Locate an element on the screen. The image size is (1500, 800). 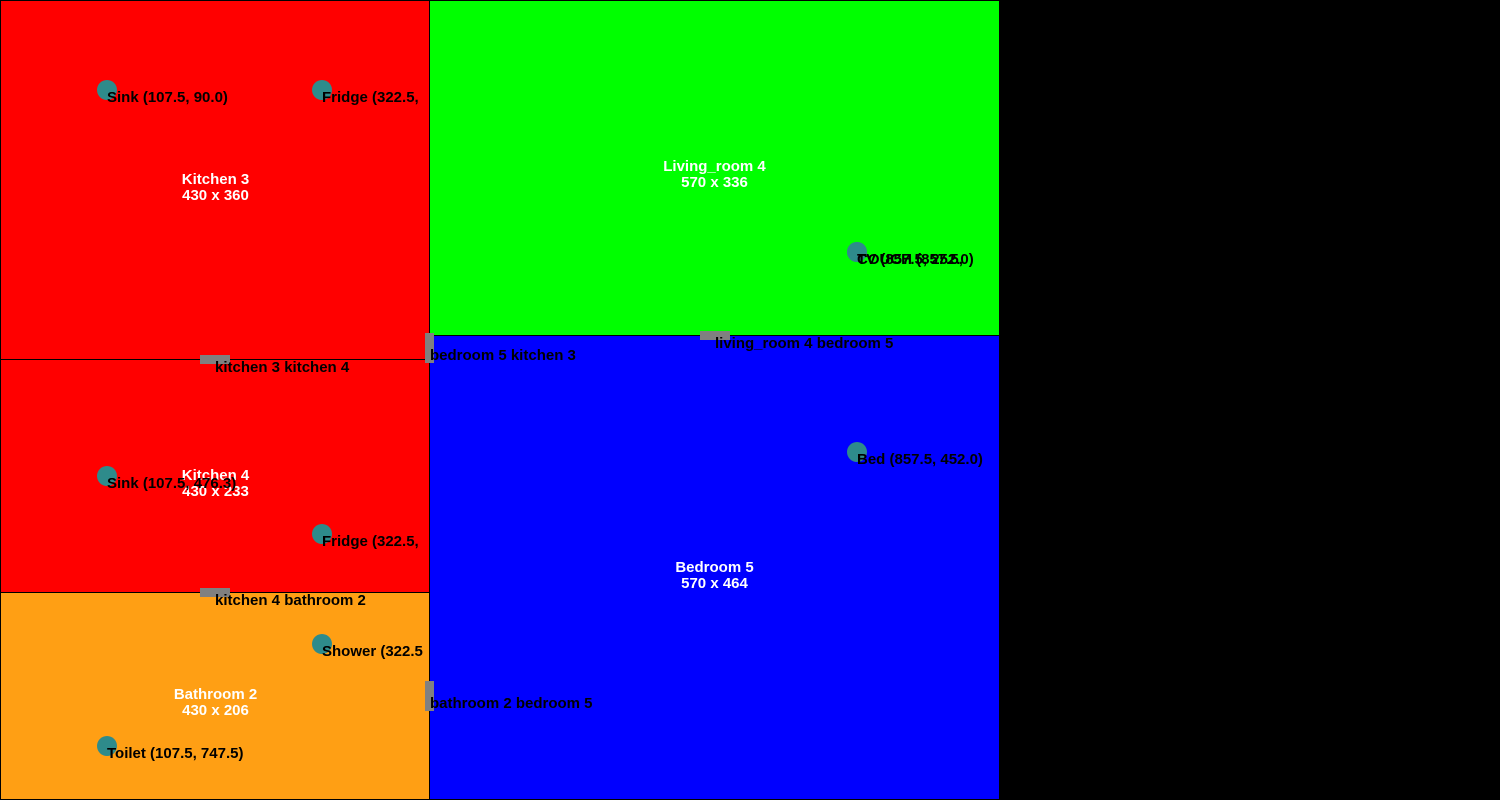
shower-icon is located at coordinates (322, 644).